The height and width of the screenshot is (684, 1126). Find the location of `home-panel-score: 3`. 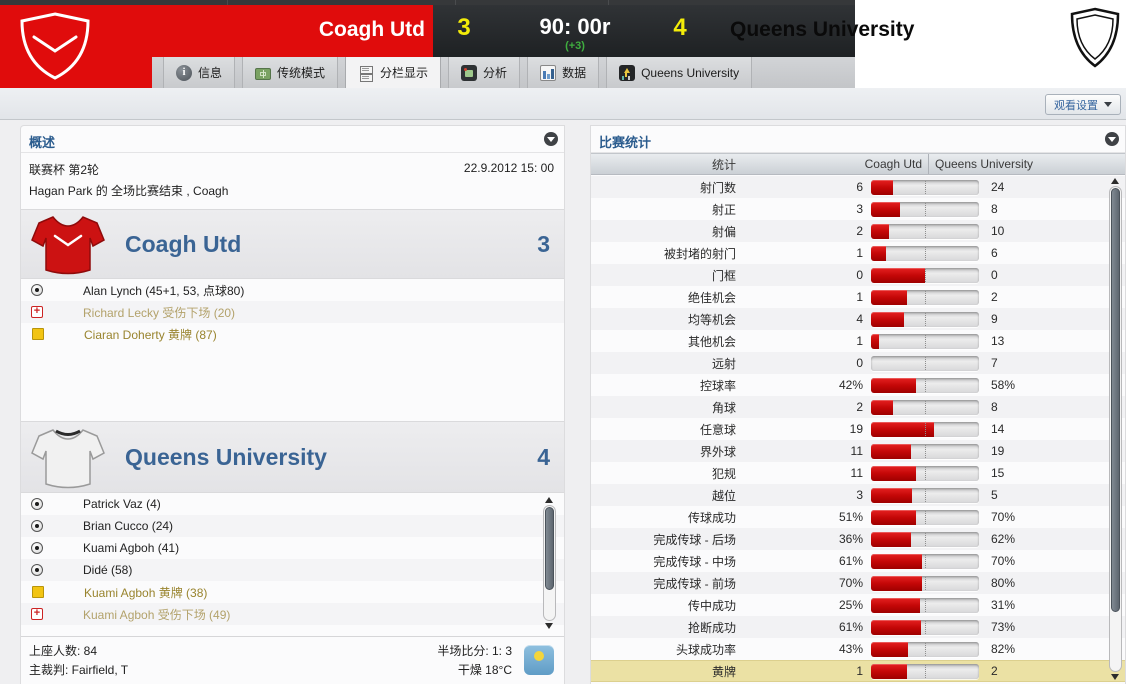

home-panel-score: 3 is located at coordinates (543, 243).